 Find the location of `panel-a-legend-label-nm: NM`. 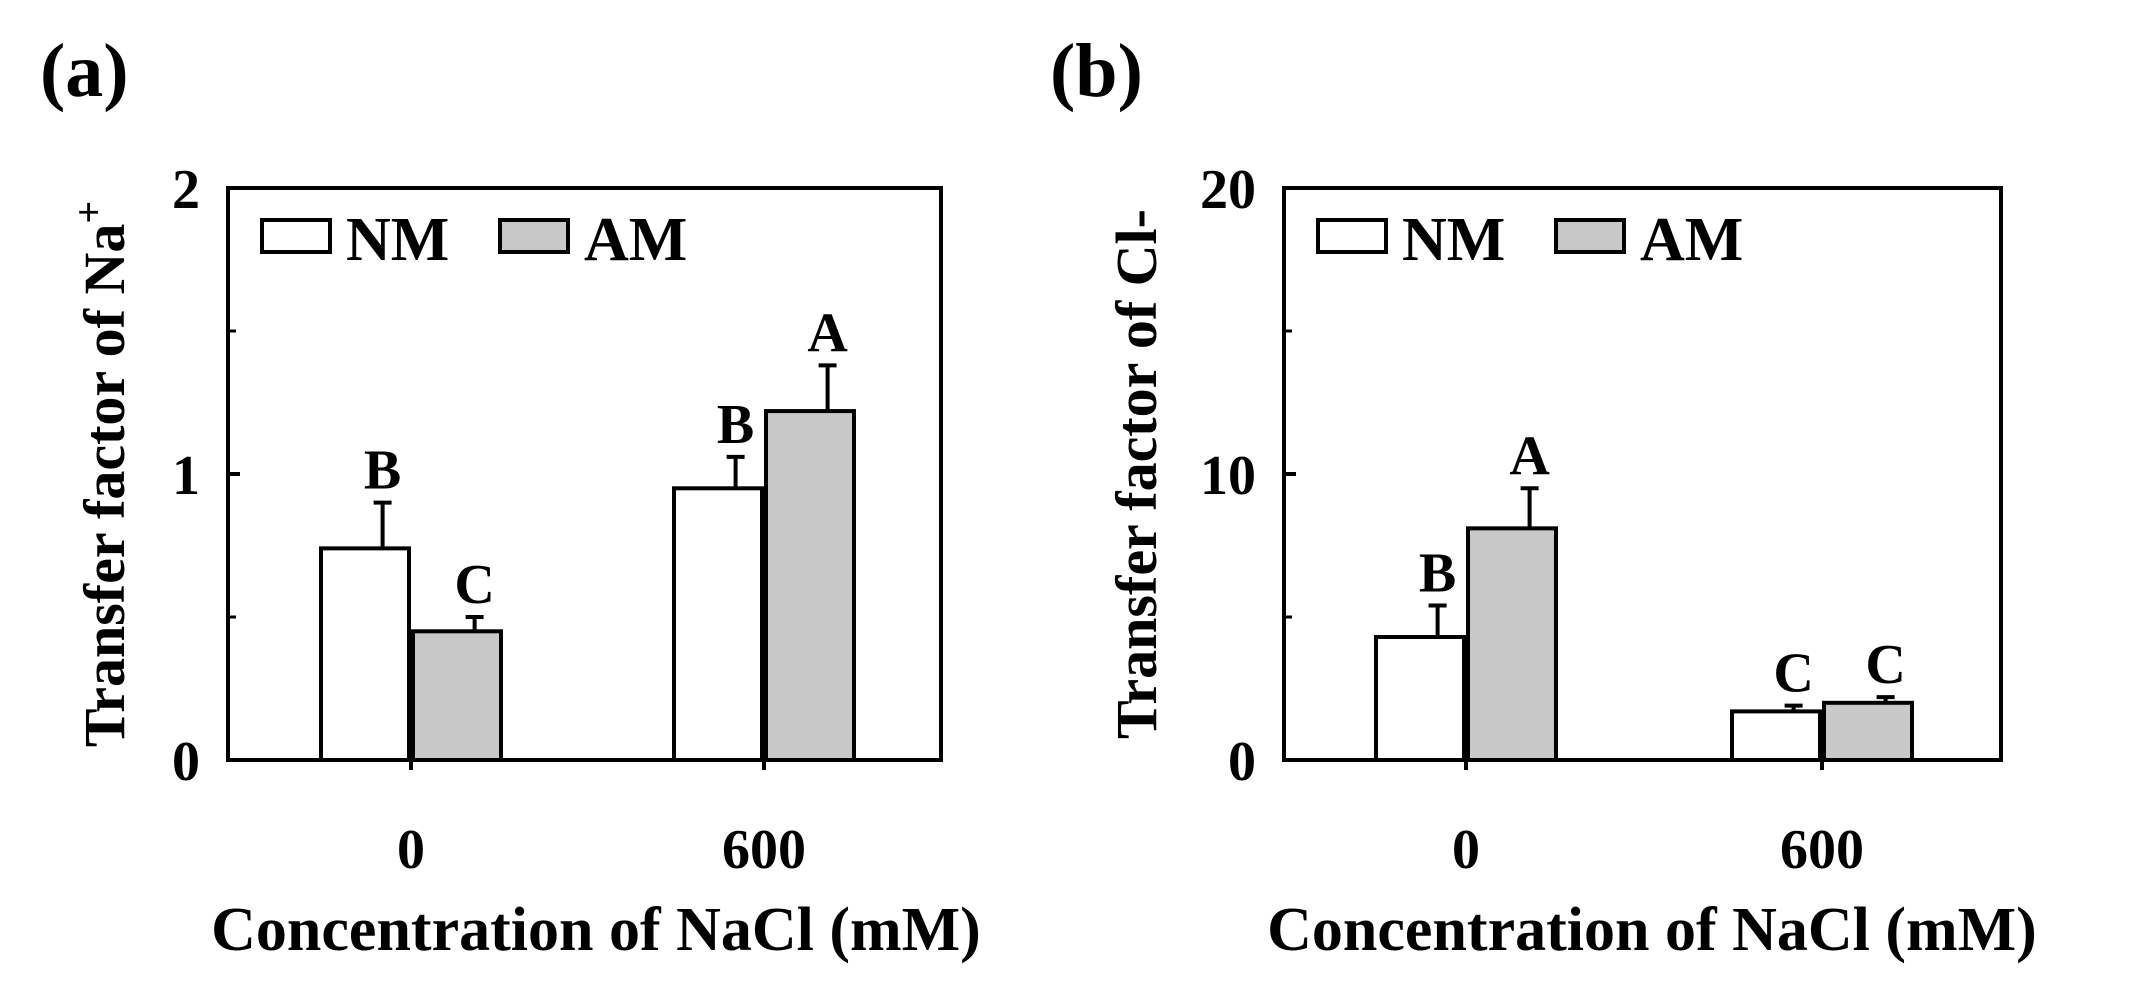

panel-a-legend-label-nm: NM is located at coordinates (397, 240).